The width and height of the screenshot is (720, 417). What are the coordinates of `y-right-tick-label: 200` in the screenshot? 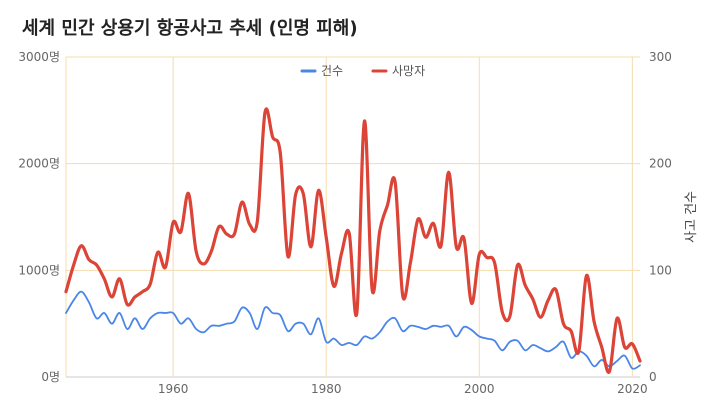 It's located at (660, 164).